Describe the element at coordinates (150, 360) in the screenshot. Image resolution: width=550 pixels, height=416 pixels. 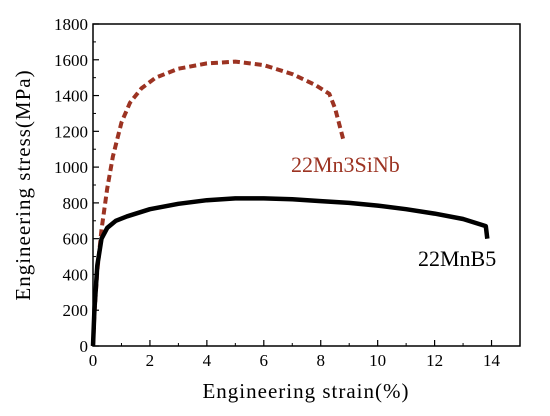
I see `x-tick-label: 2` at that location.